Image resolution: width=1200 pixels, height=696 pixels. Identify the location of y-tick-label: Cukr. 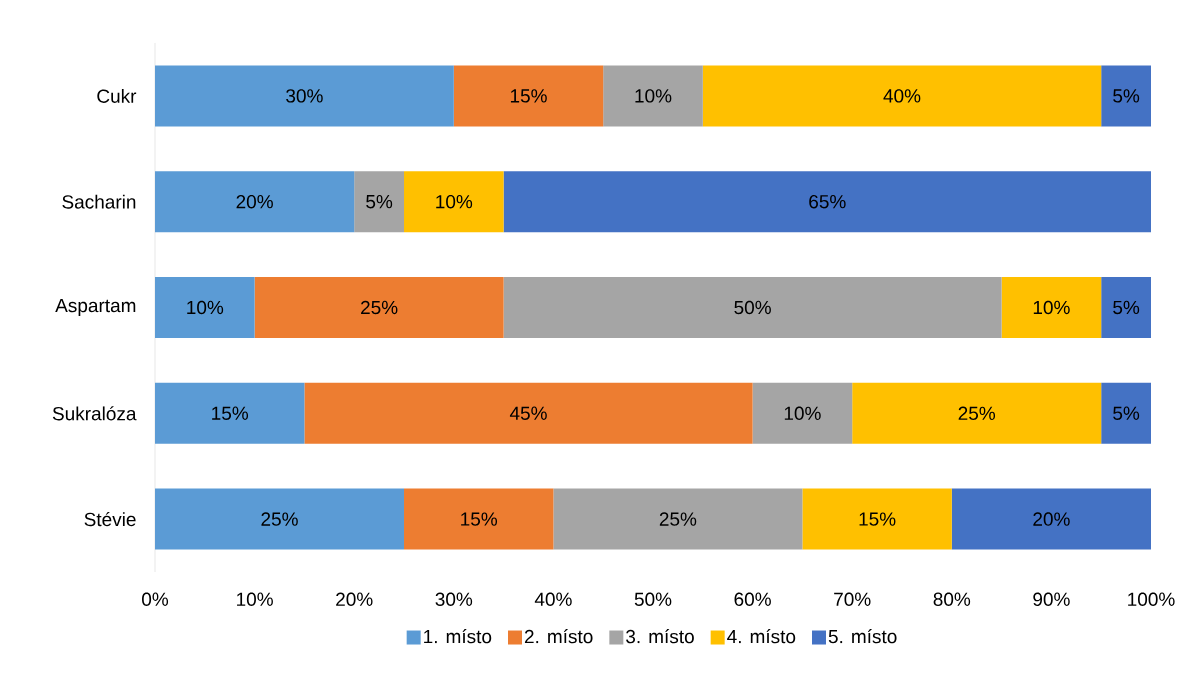
(117, 95).